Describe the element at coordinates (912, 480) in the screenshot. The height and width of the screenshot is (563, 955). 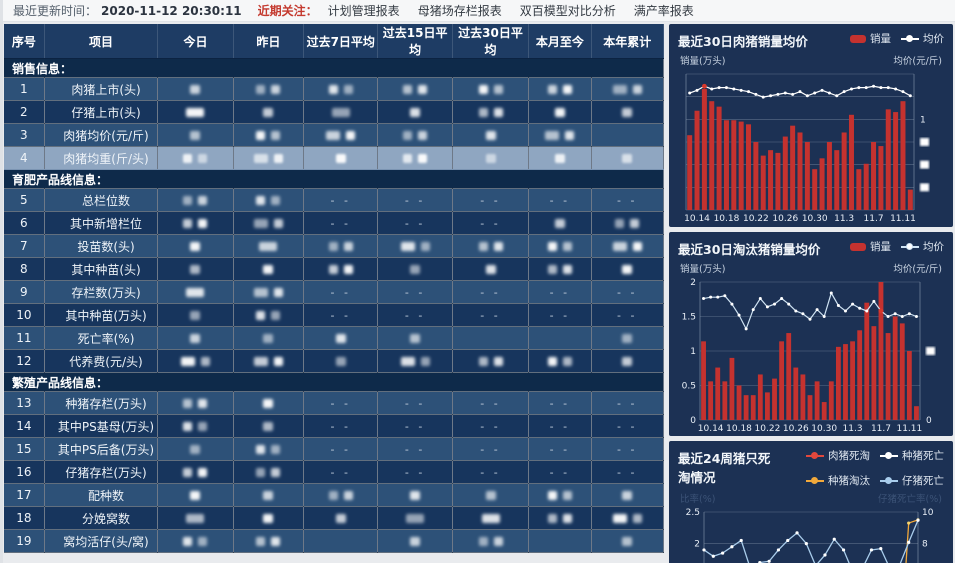
I see `legend-item-4: 仔猪死亡` at that location.